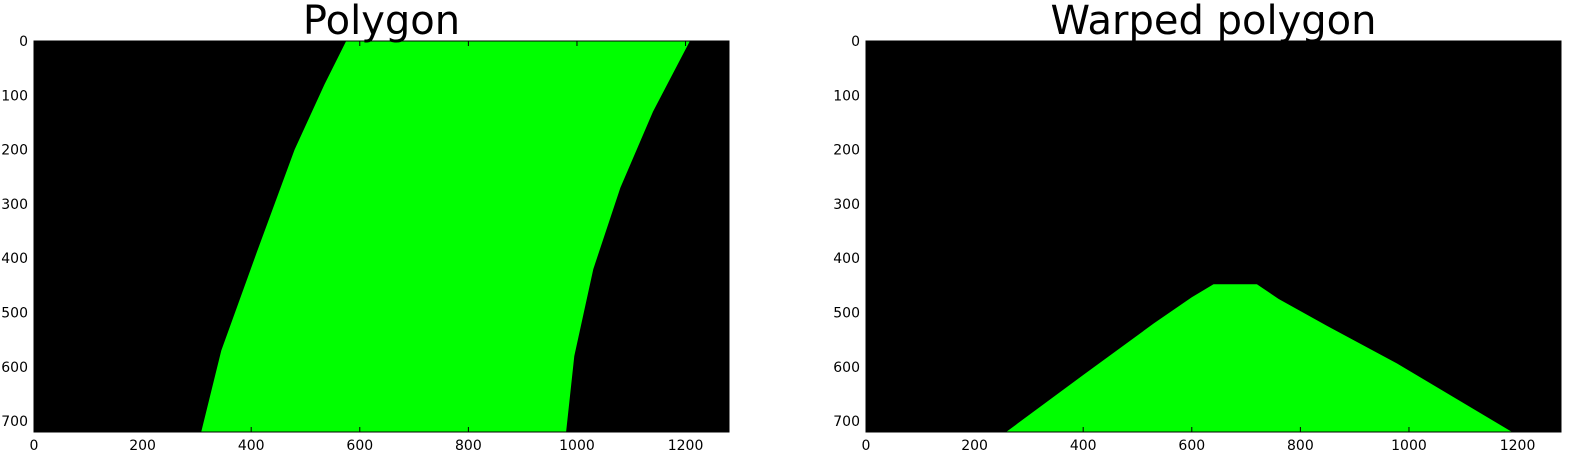 The width and height of the screenshot is (1592, 456). Describe the element at coordinates (1214, 22) in the screenshot. I see `chart-title: Warped polygon` at that location.